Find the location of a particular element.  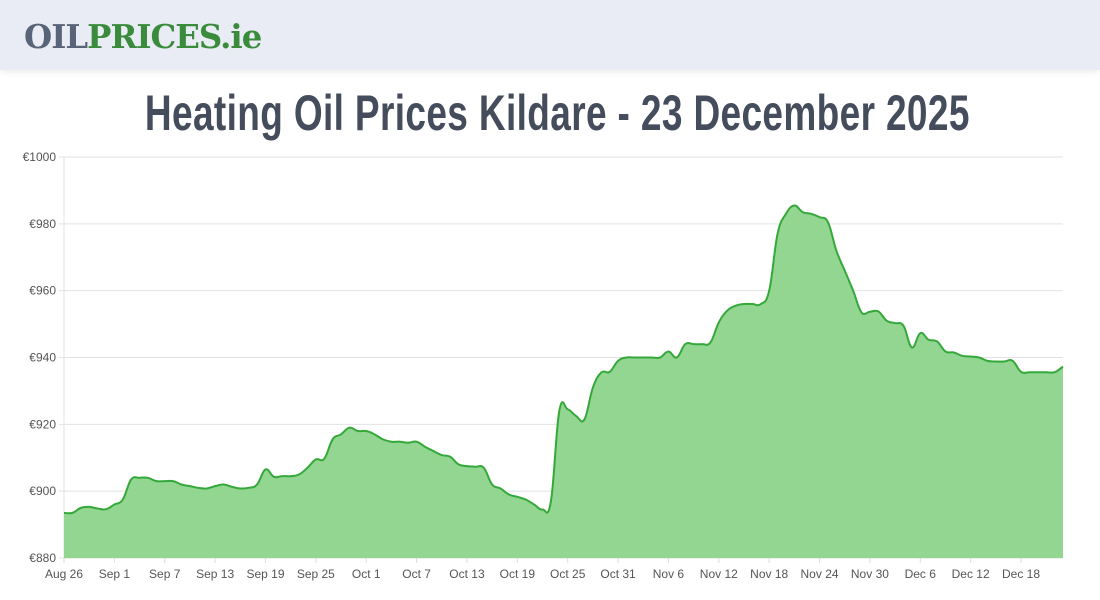

y-tick-label: €980 is located at coordinates (42, 224).